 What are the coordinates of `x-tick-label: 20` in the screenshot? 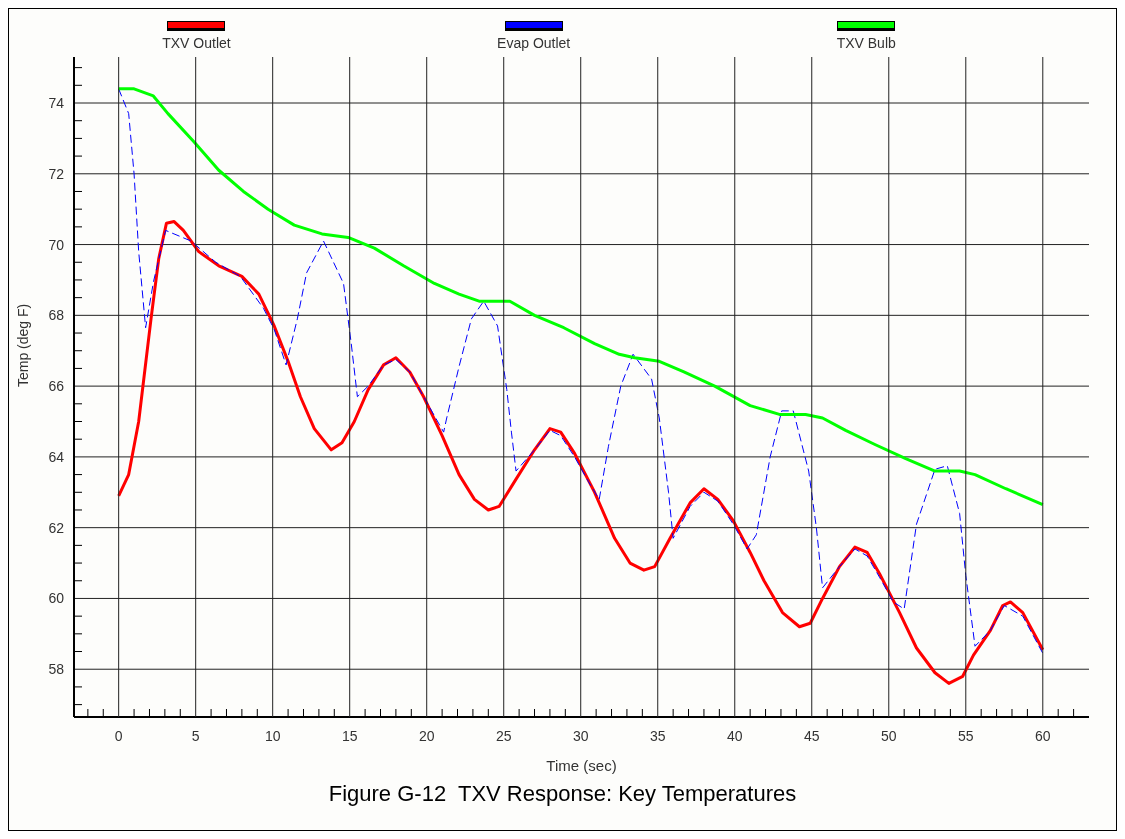 It's located at (426, 736).